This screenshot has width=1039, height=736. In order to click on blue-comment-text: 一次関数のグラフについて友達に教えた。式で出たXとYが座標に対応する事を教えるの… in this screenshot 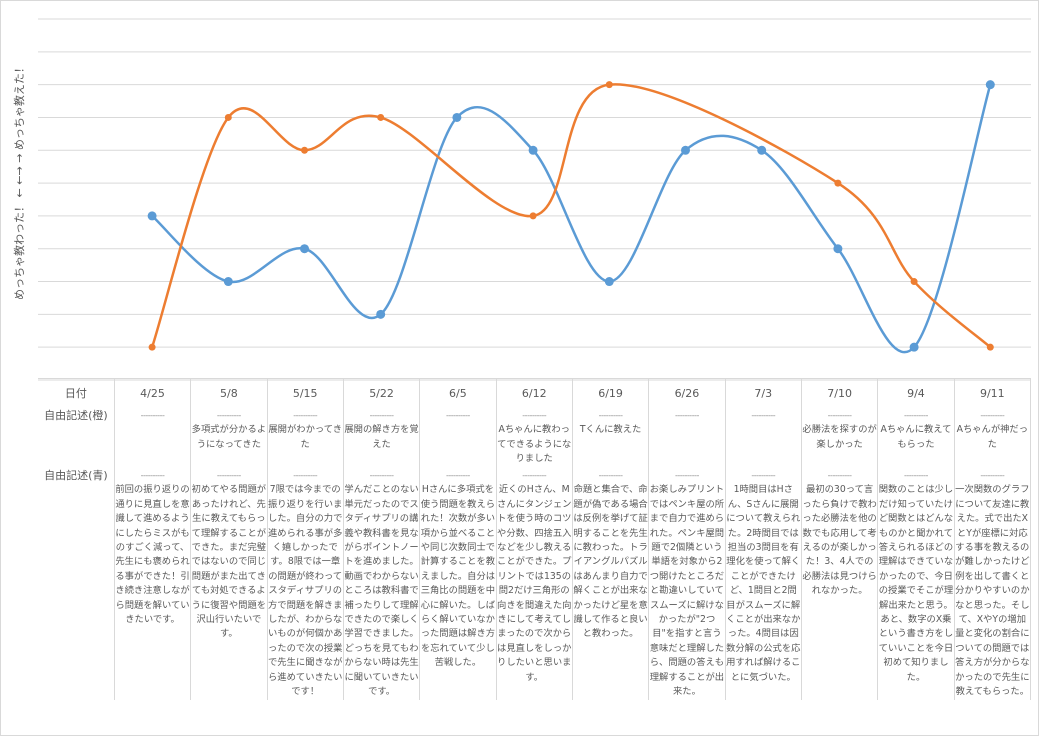, I will do `click(992, 591)`.